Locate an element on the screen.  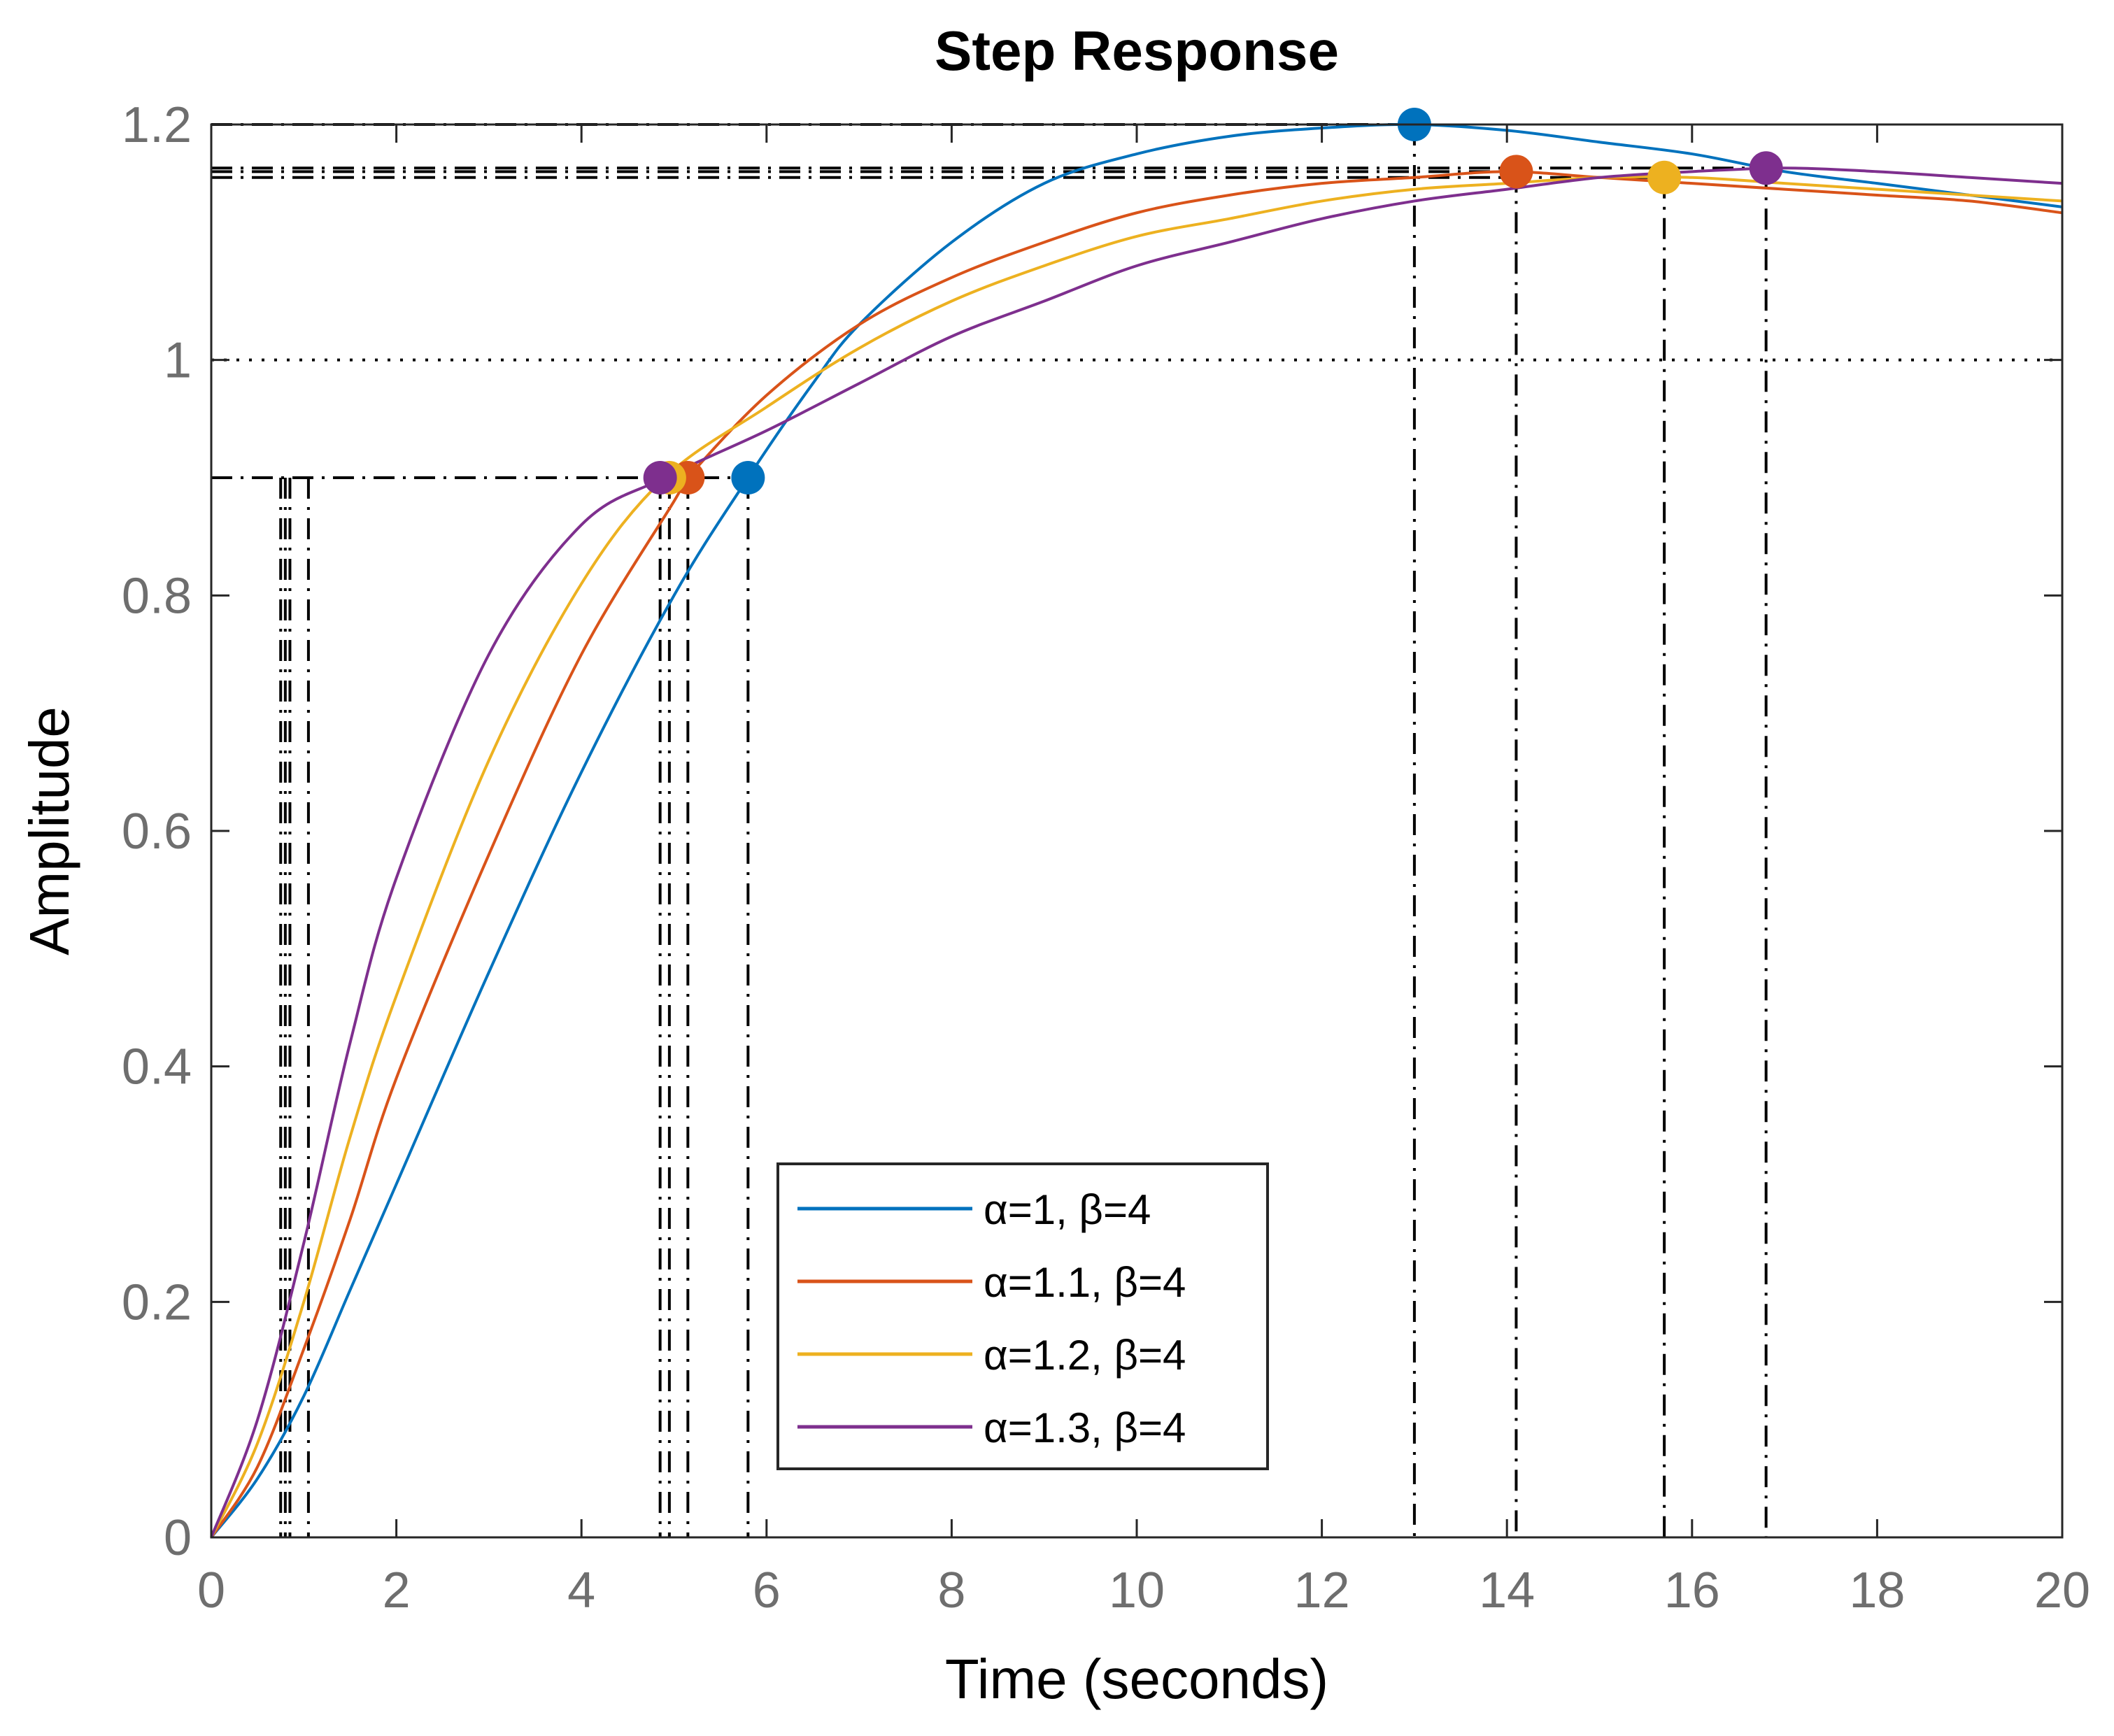
legend-label-1: α=1, β=4 is located at coordinates (1067, 1209).